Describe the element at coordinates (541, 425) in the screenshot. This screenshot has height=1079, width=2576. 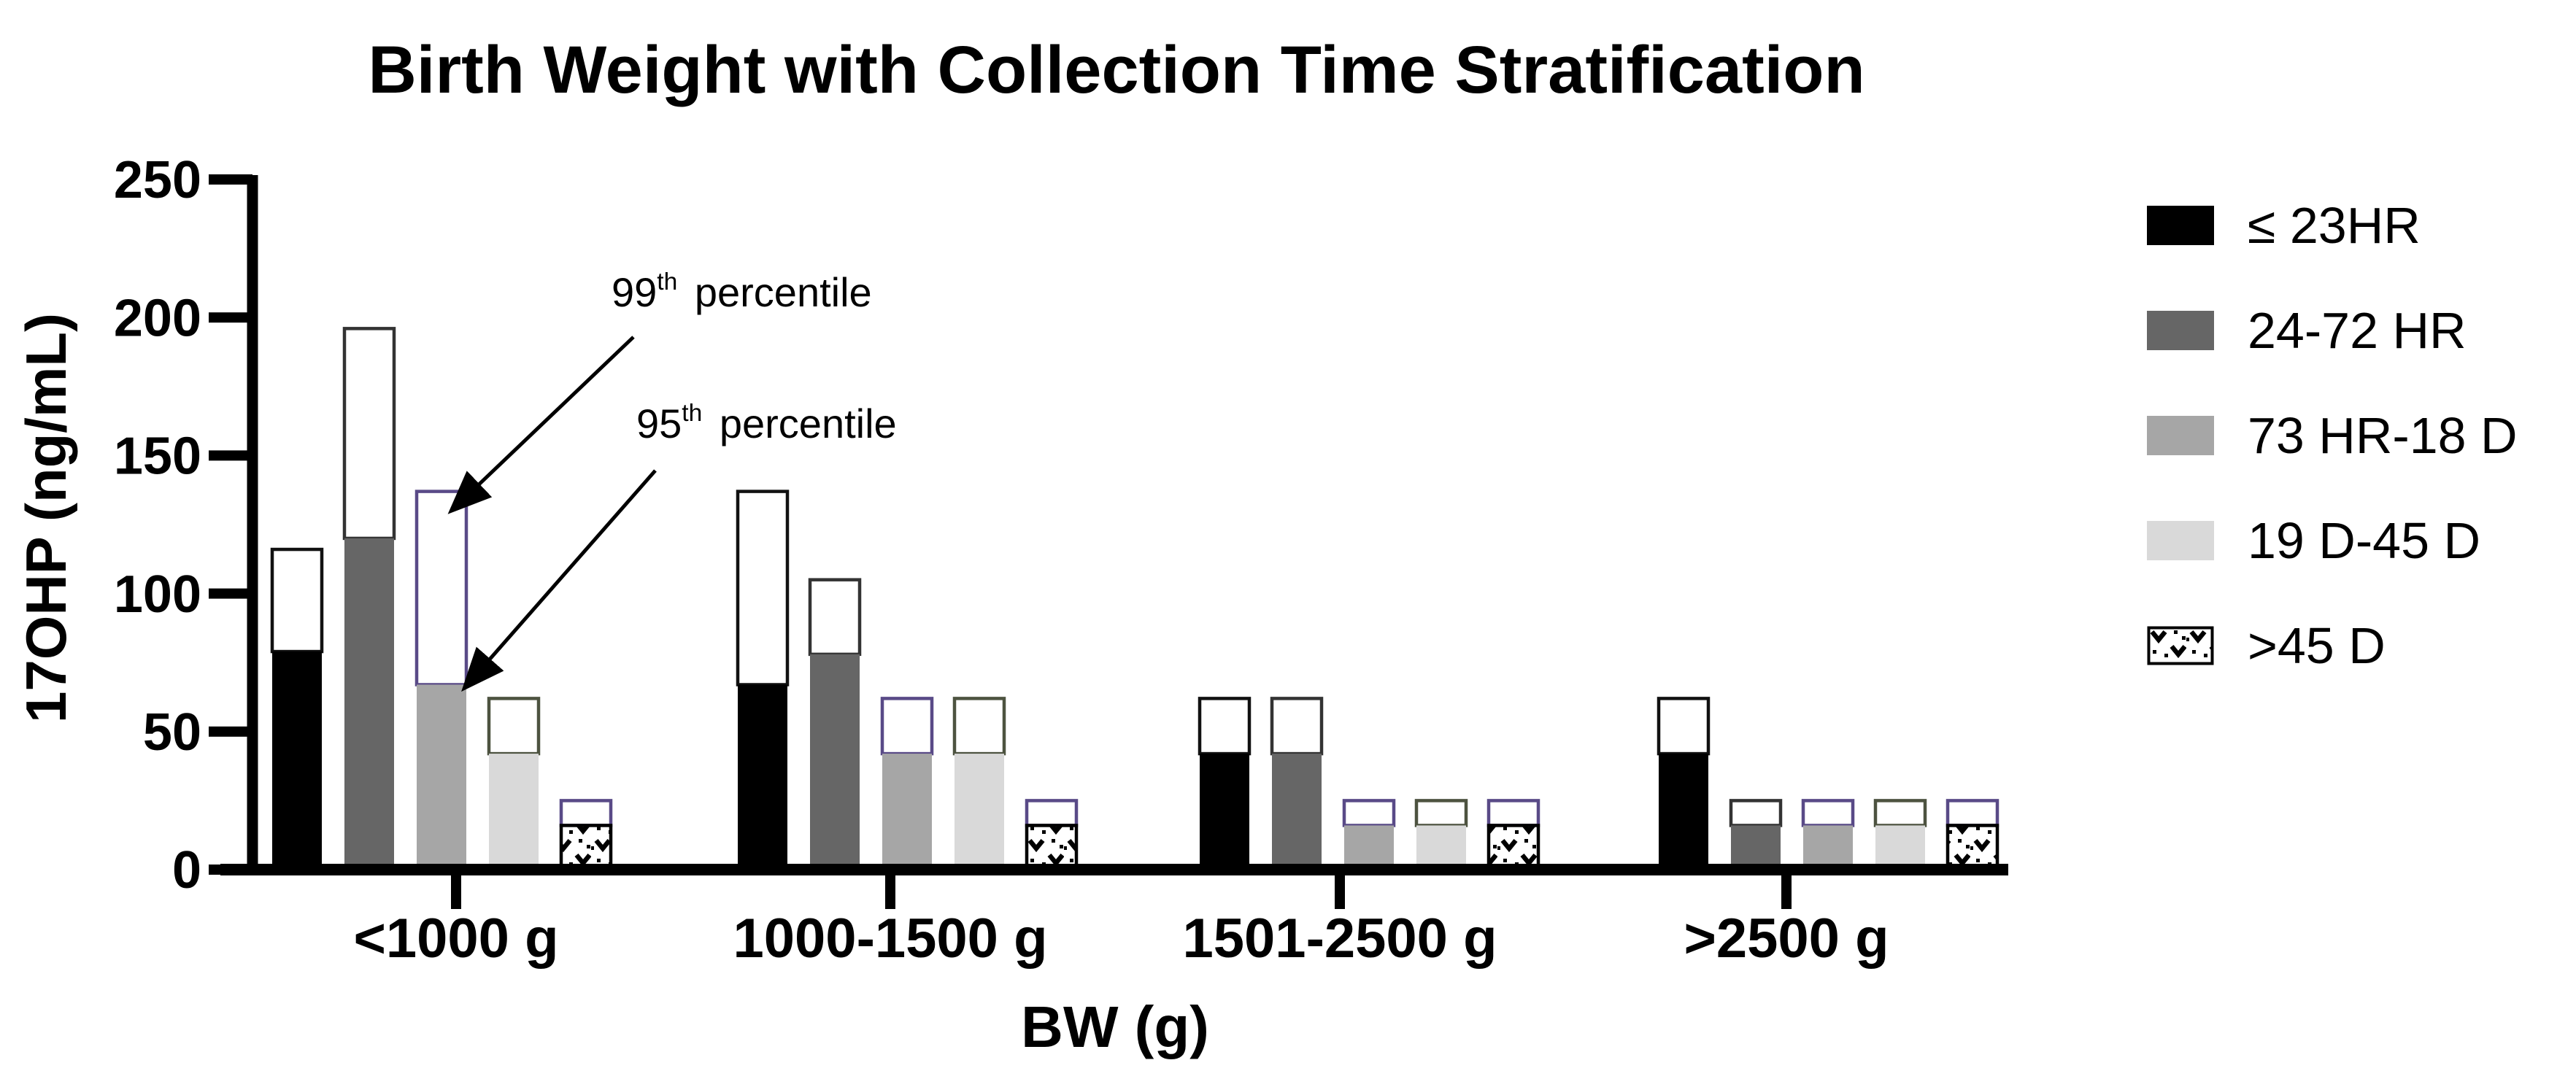
I see `annotation-arrow-99th` at that location.